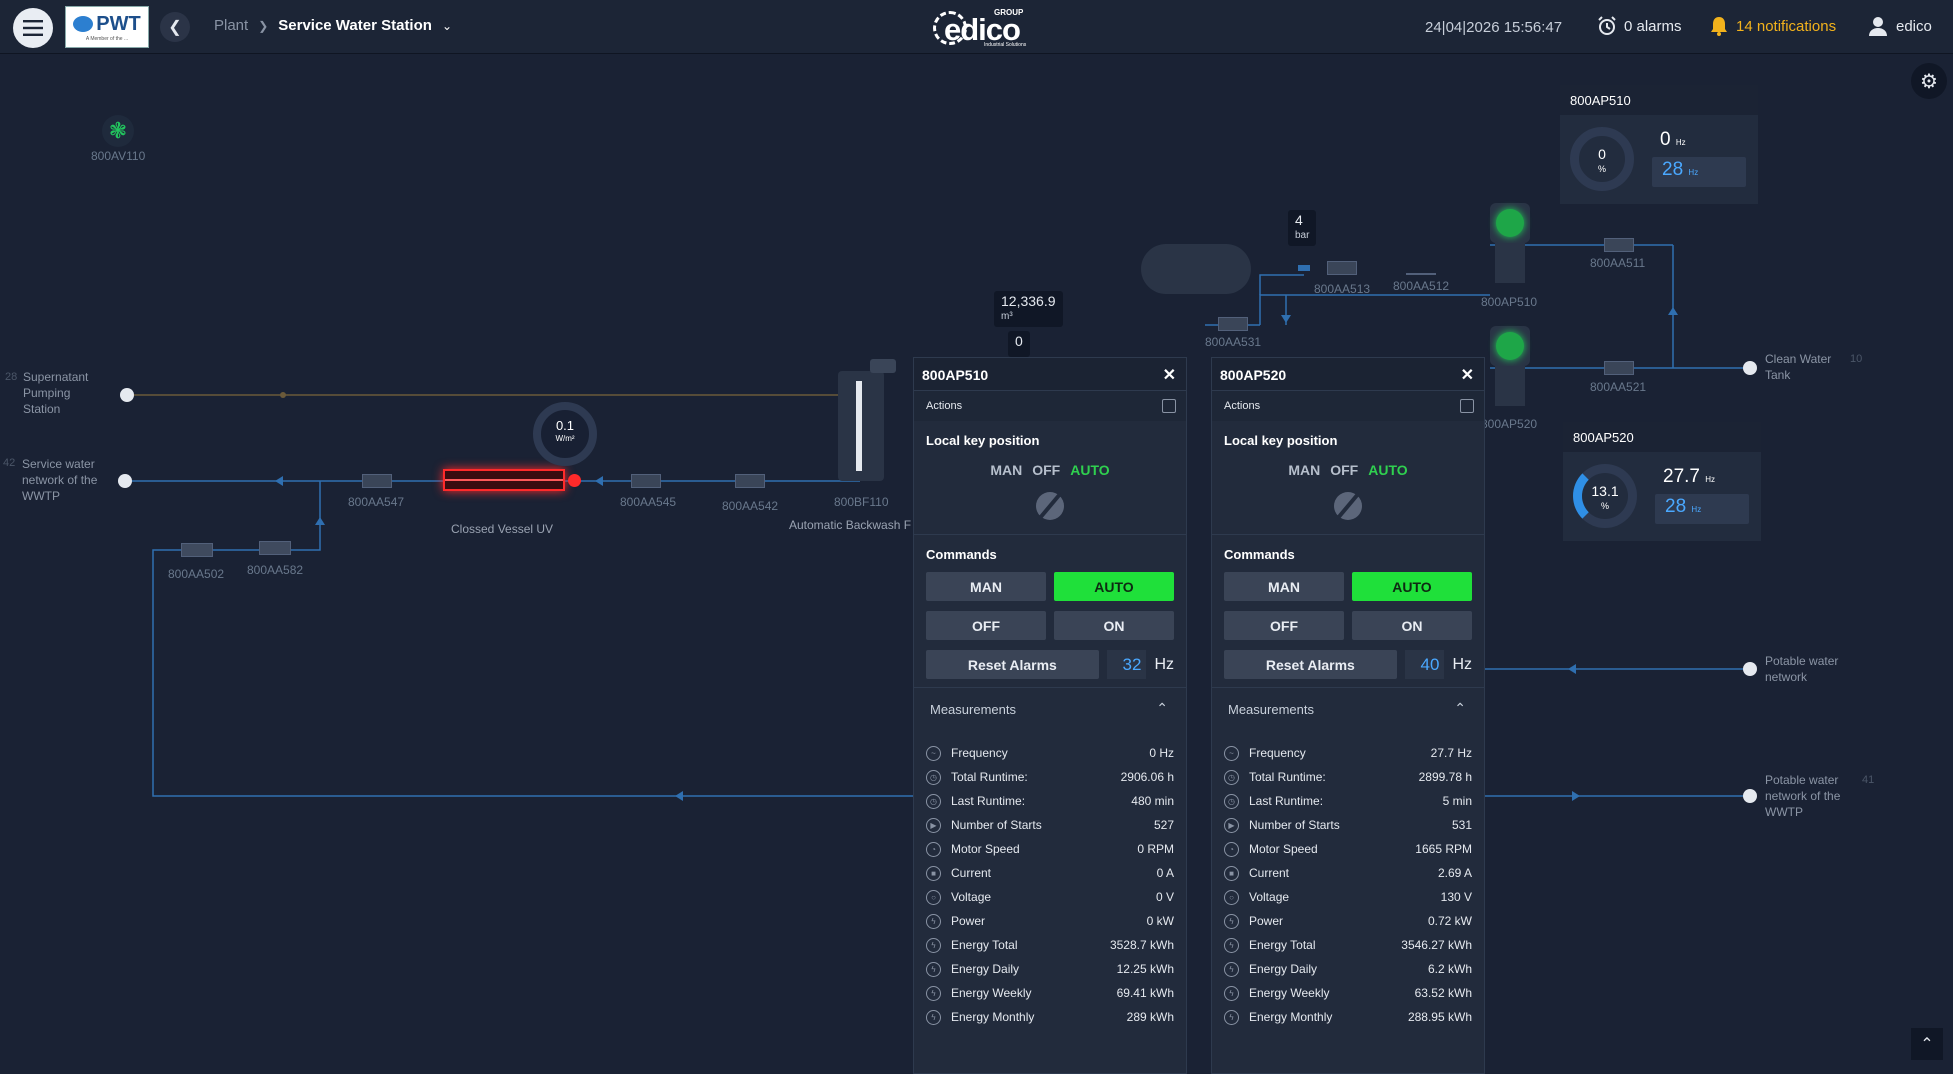 This screenshot has height=1074, width=1953. I want to click on valve-label: 800AA512, so click(1421, 286).